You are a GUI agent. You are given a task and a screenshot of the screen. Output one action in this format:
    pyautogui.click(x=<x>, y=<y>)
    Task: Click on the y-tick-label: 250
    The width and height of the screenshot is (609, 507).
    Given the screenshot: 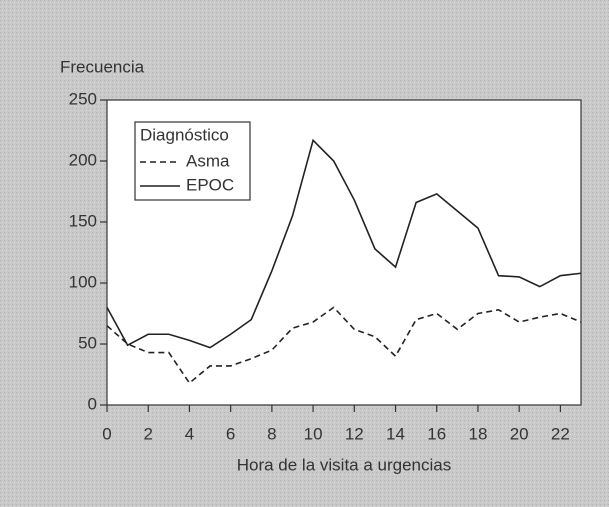 What is the action you would take?
    pyautogui.click(x=83, y=98)
    